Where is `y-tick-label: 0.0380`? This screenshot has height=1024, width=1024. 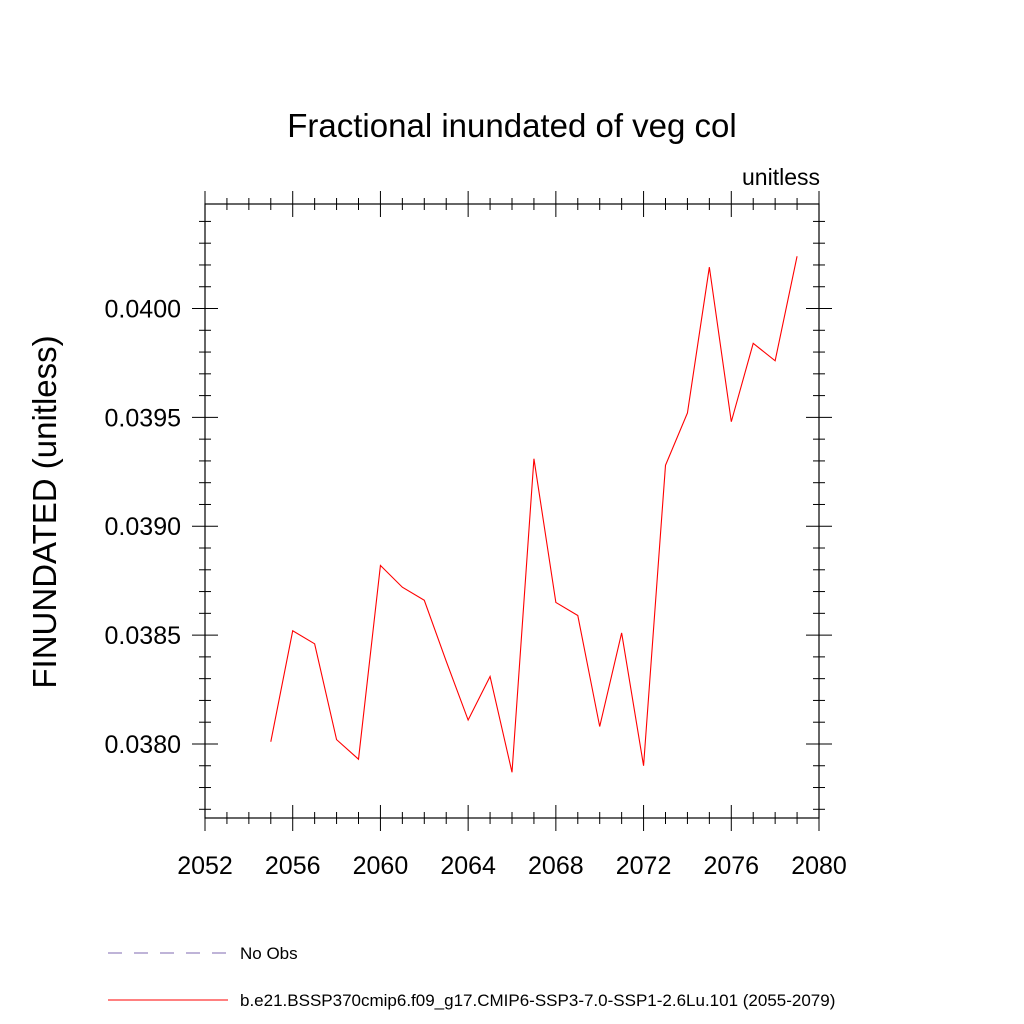 y-tick-label: 0.0380 is located at coordinates (143, 745).